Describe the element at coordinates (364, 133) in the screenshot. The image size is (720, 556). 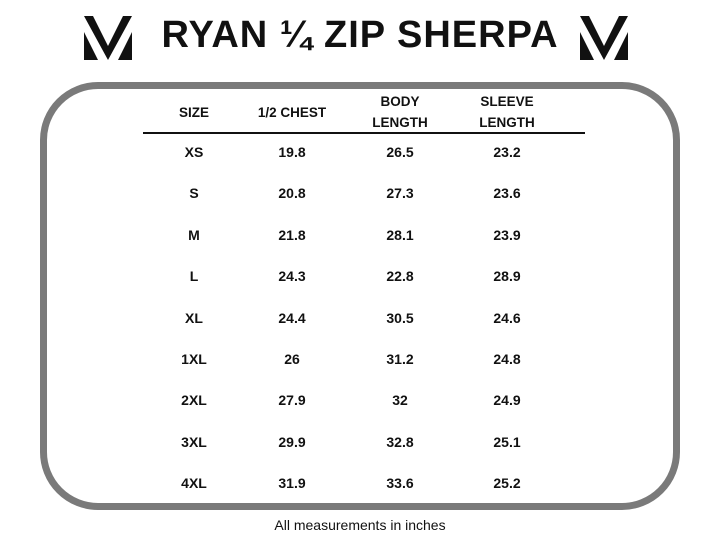
I see `header-rule` at that location.